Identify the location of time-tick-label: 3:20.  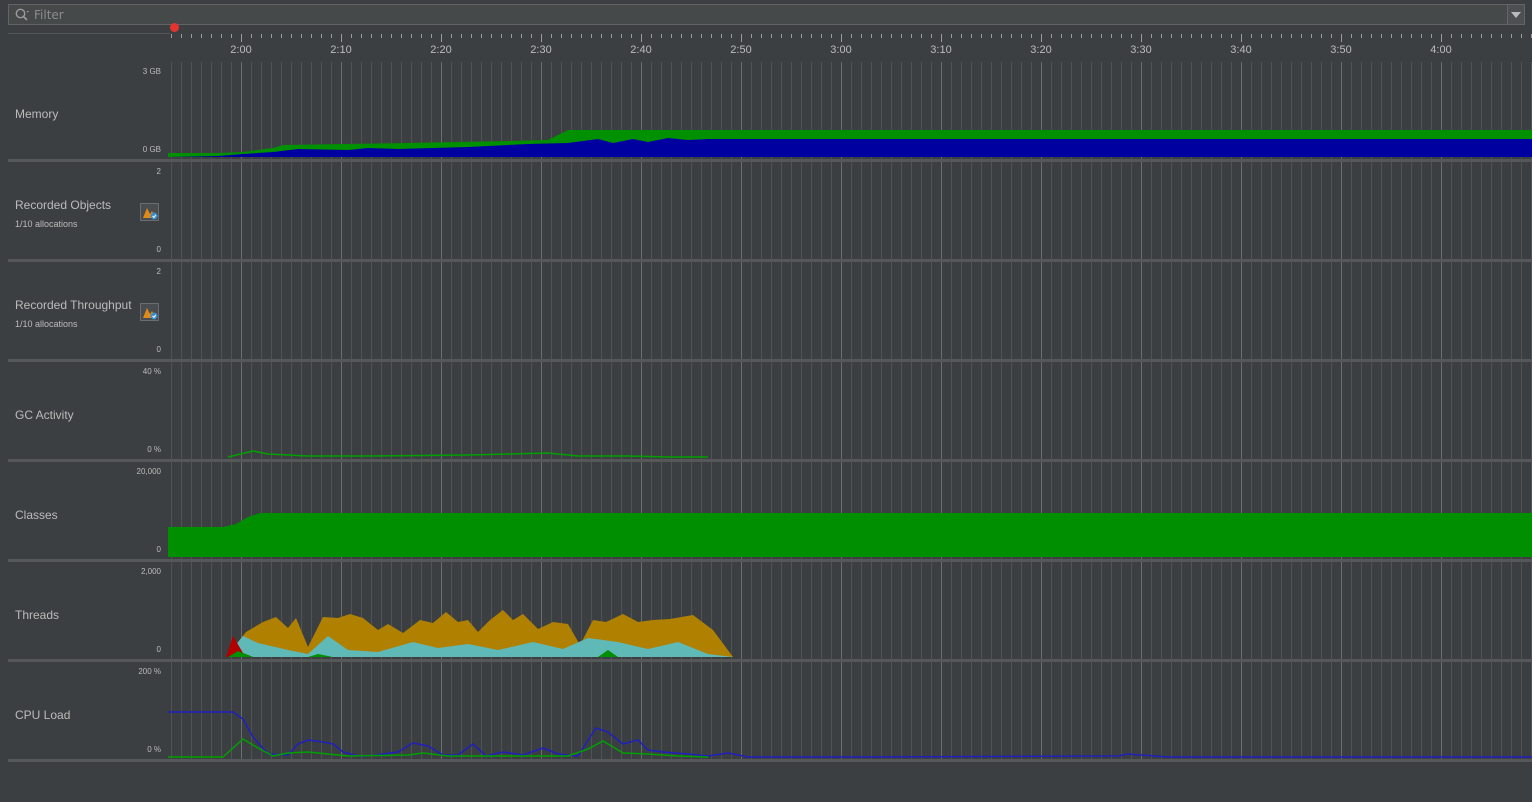
(1041, 50).